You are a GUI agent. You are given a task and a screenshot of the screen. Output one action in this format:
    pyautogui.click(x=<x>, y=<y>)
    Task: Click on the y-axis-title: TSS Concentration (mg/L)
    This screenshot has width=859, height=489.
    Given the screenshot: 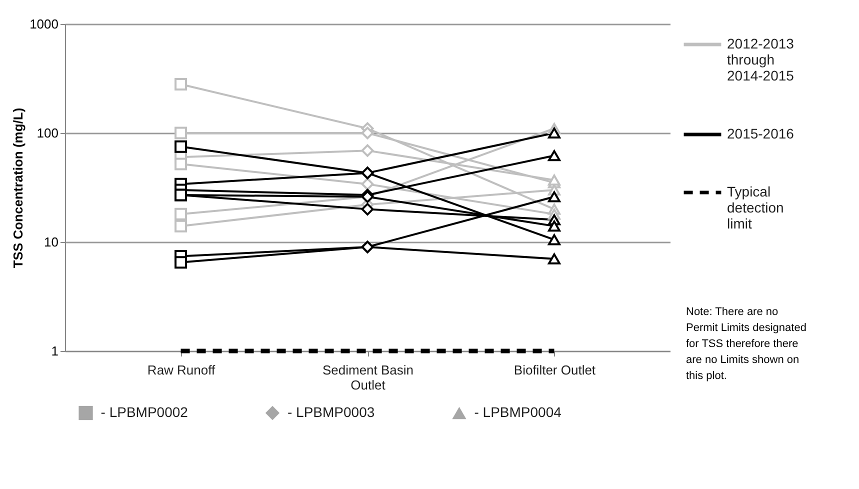 What is the action you would take?
    pyautogui.click(x=18, y=188)
    